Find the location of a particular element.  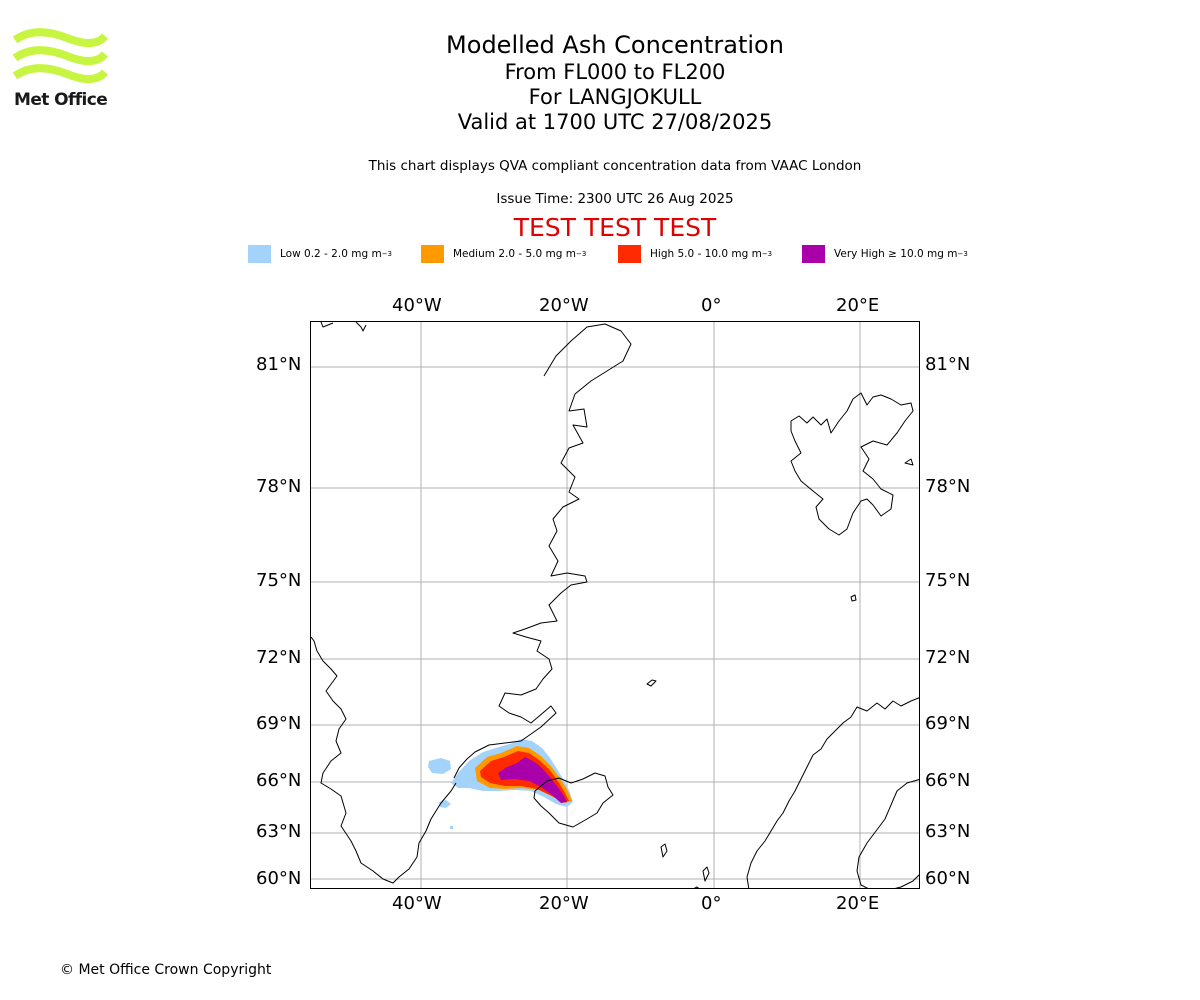

coast-jan-mayen is located at coordinates (651, 683).